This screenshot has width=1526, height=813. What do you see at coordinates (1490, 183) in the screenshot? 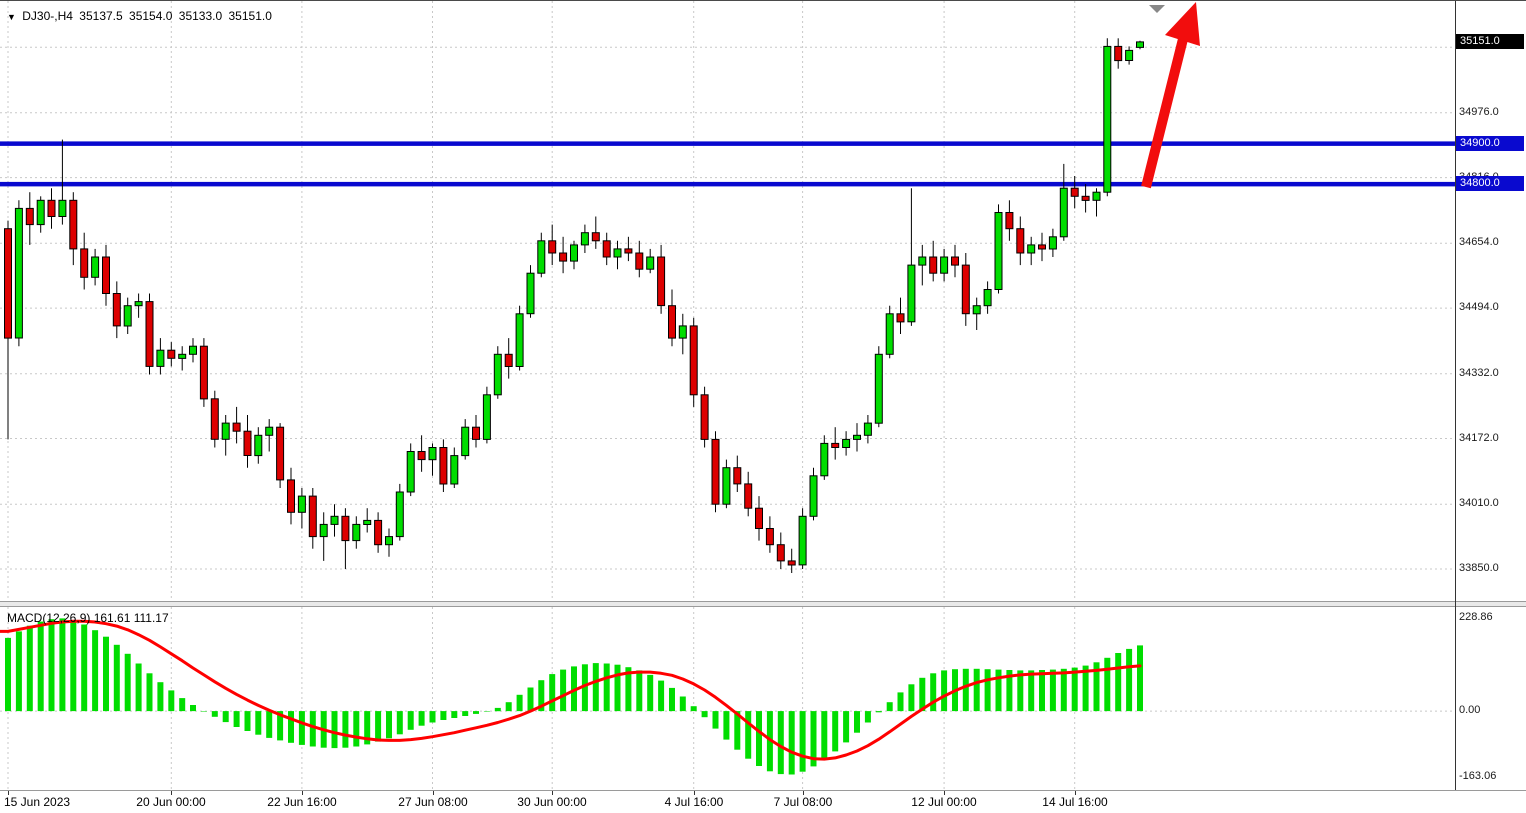
I see `hline-price-tag: 34800.0` at bounding box center [1490, 183].